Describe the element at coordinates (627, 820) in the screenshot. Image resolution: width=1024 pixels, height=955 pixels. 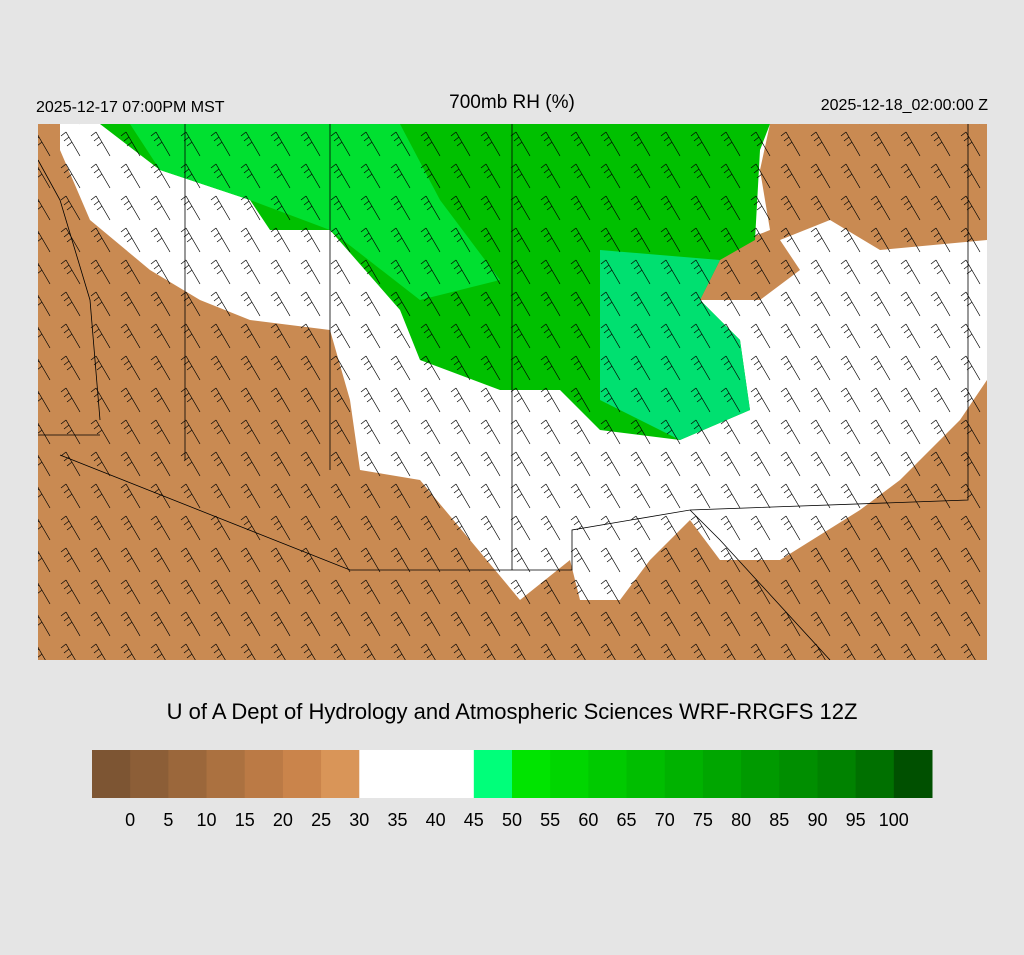
I see `colorbar-tick-label: 65` at that location.